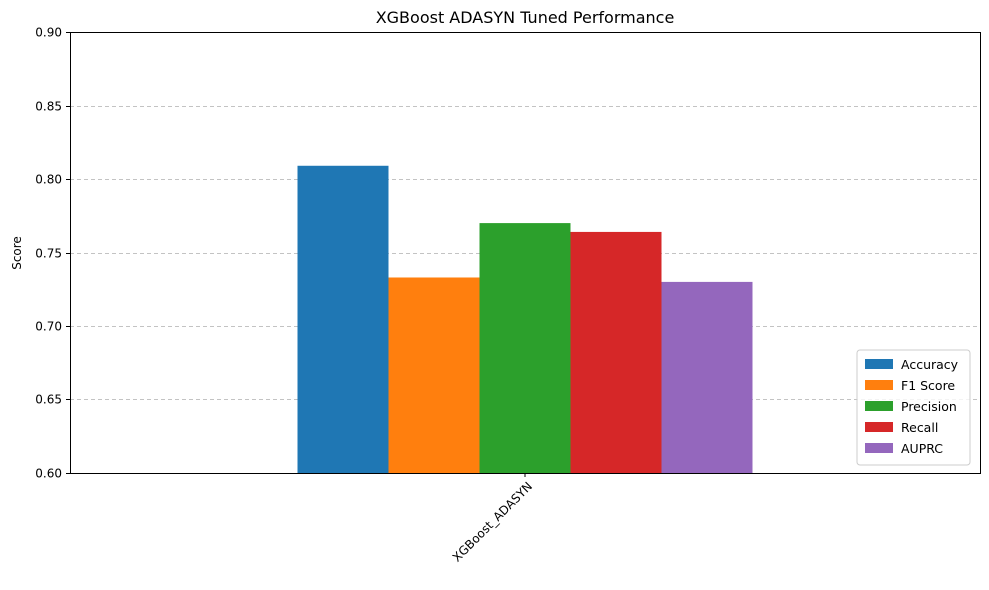 The height and width of the screenshot is (590, 989). Describe the element at coordinates (17, 253) in the screenshot. I see `y-axis-label: Score` at that location.